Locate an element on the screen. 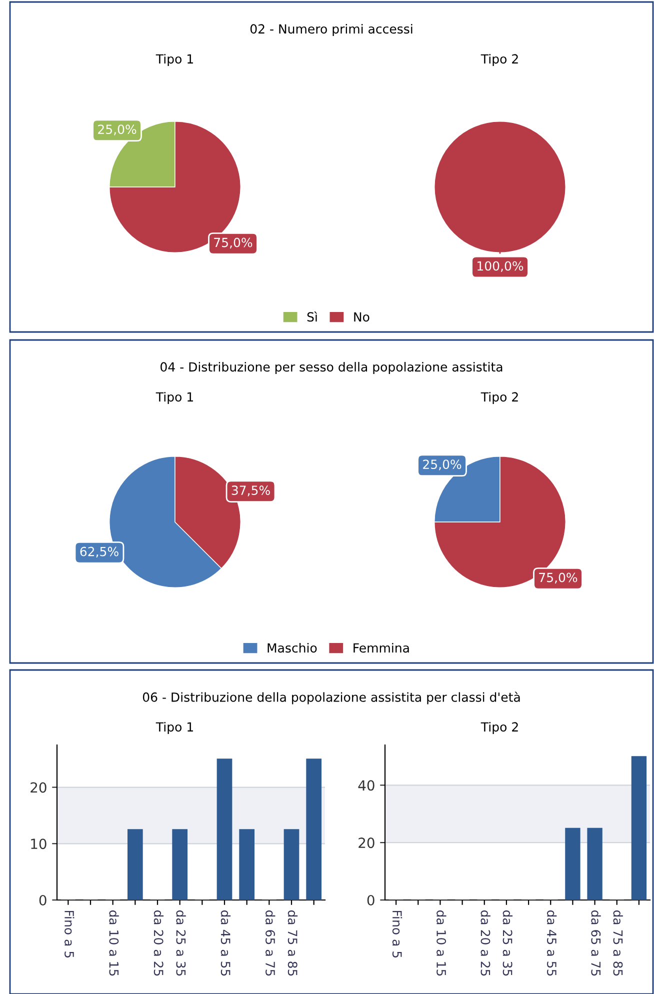  y-tick-label: 10 is located at coordinates (38, 844).